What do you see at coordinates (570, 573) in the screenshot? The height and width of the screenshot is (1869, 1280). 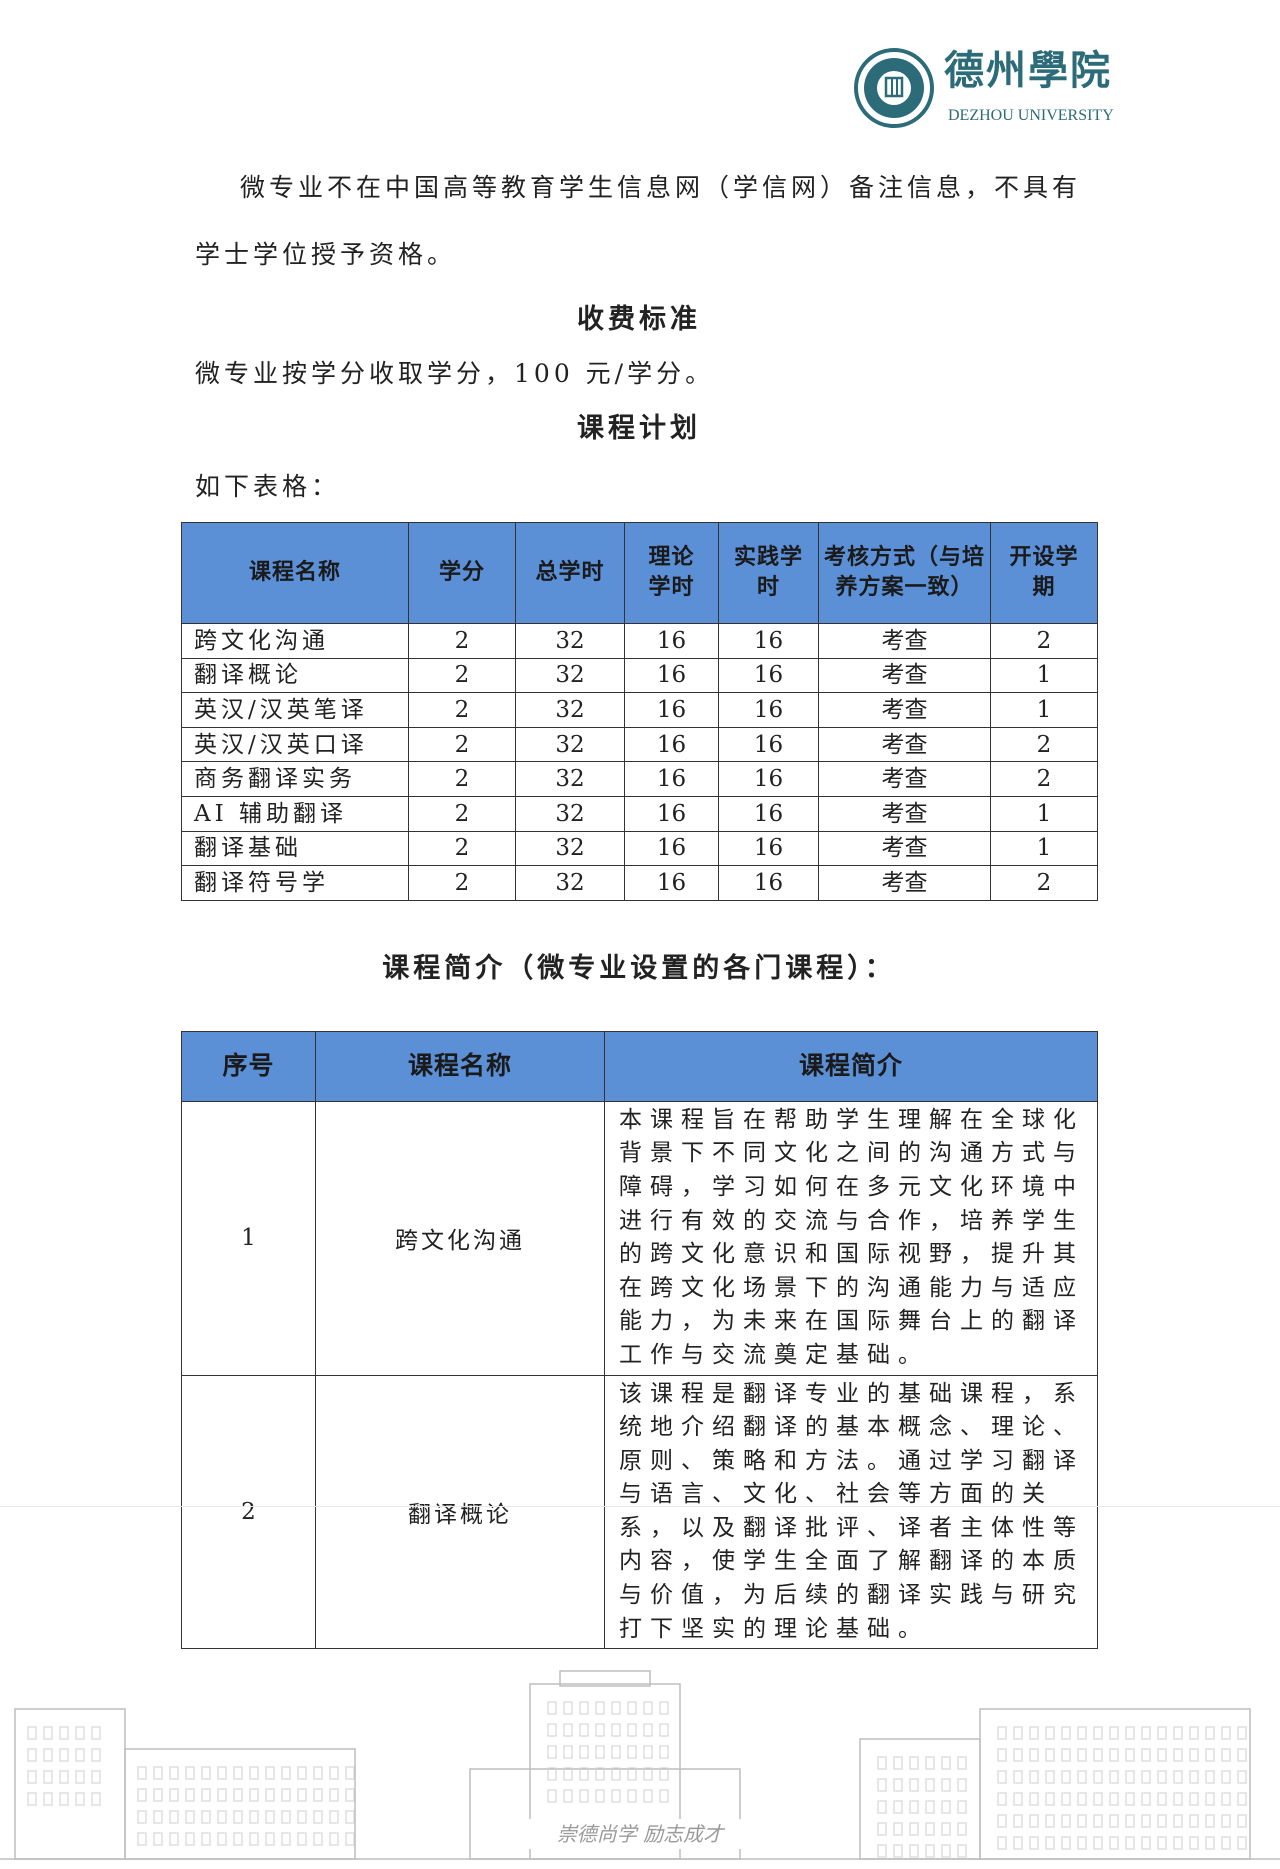 I see `col-header: 总学时` at bounding box center [570, 573].